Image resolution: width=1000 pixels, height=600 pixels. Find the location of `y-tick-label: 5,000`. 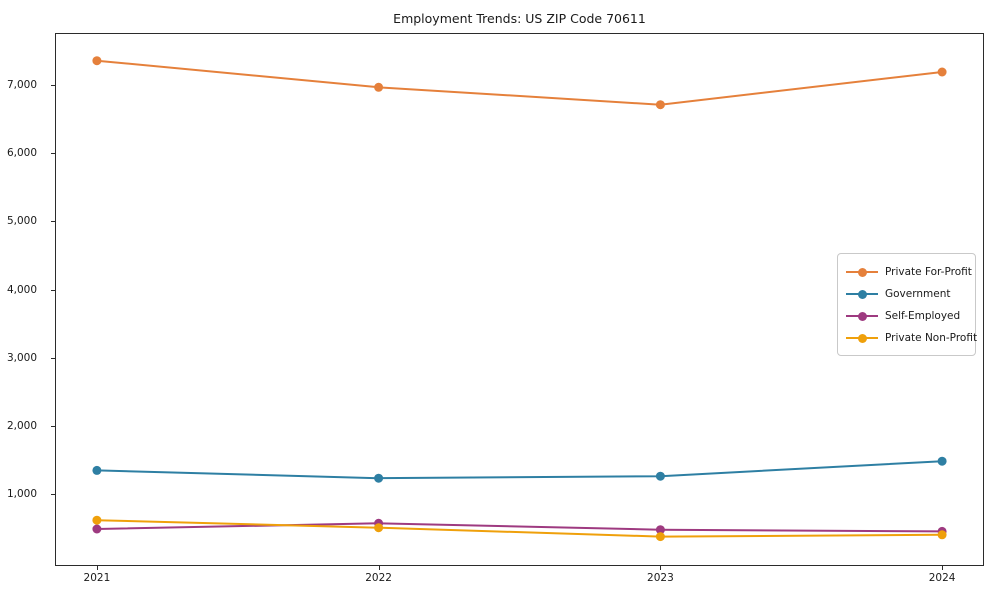

y-tick-label: 5,000 is located at coordinates (21, 221).